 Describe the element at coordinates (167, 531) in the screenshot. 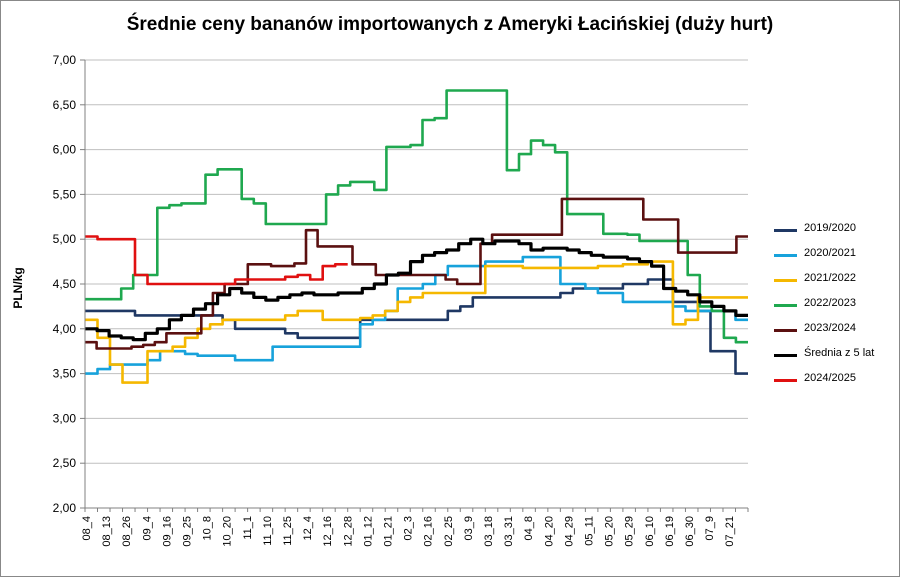

I see `x-tick-label: 09_16` at that location.